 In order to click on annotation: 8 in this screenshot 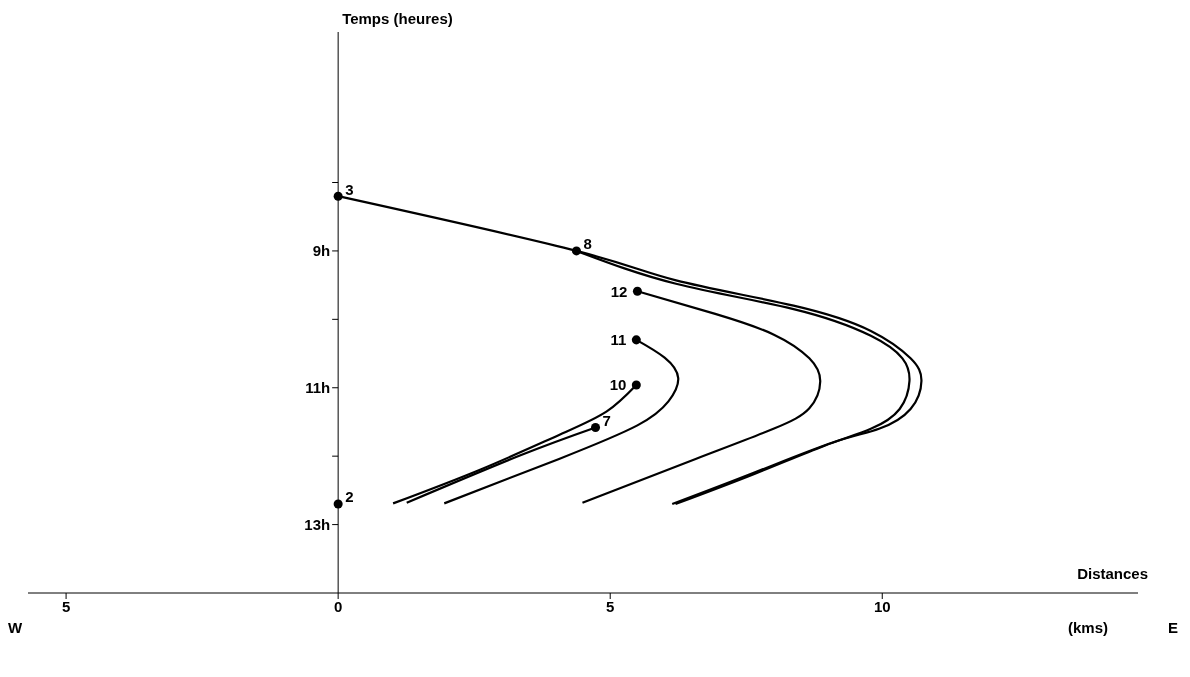, I will do `click(587, 244)`.